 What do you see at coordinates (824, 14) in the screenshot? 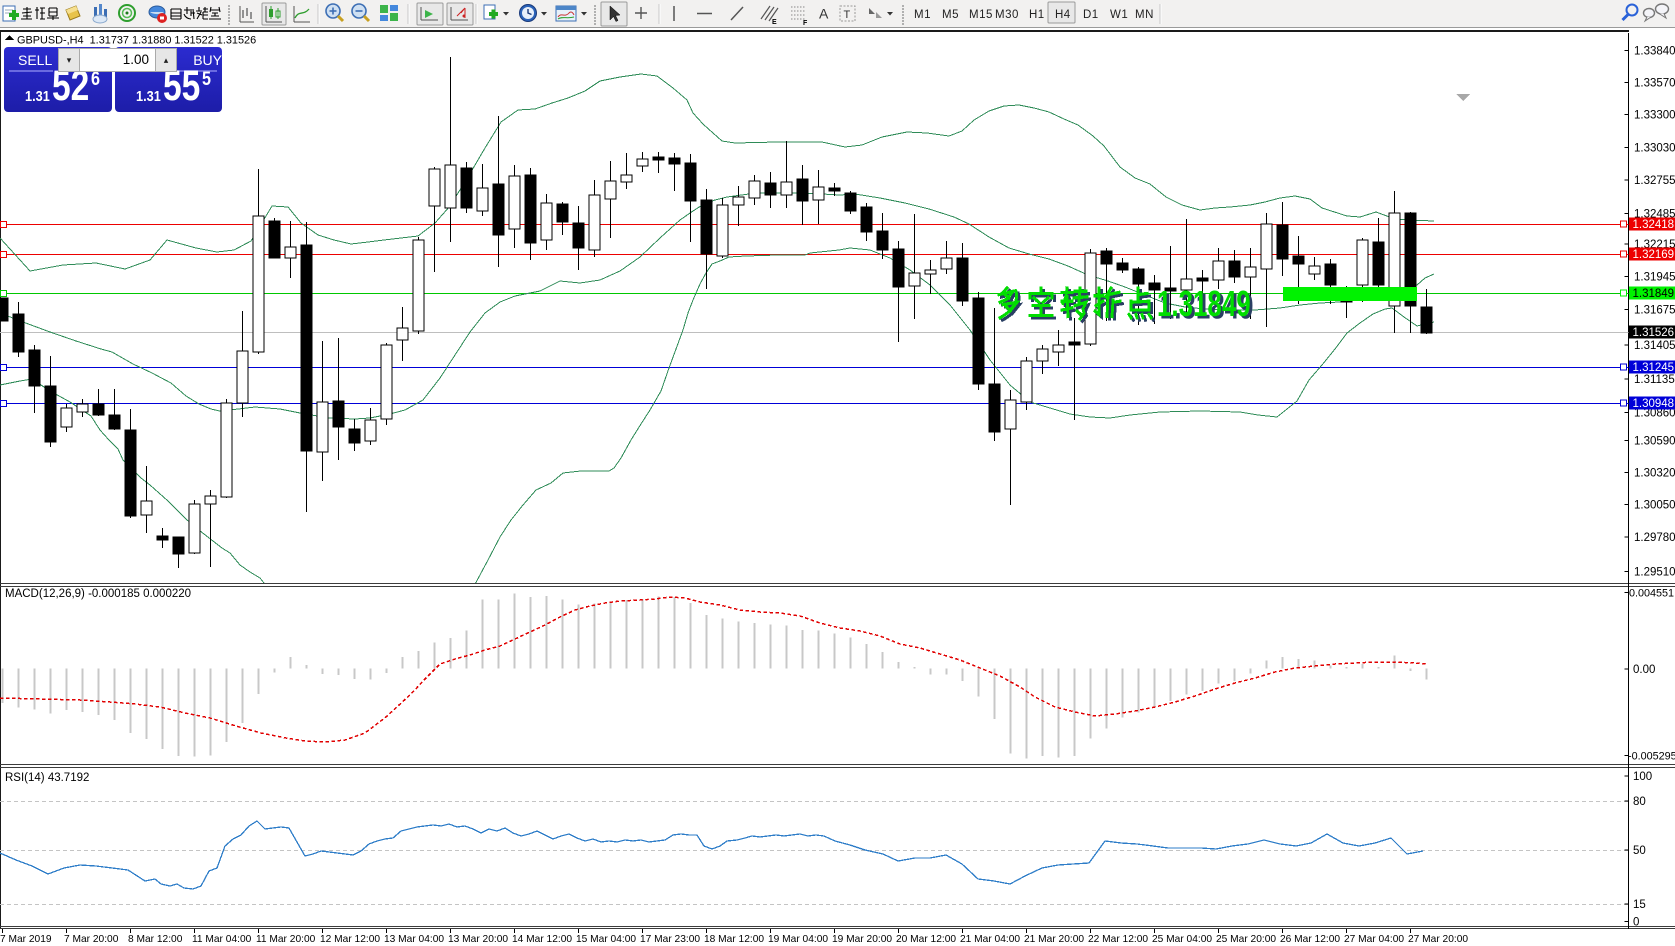
I see `svg-text: A` at bounding box center [824, 14].